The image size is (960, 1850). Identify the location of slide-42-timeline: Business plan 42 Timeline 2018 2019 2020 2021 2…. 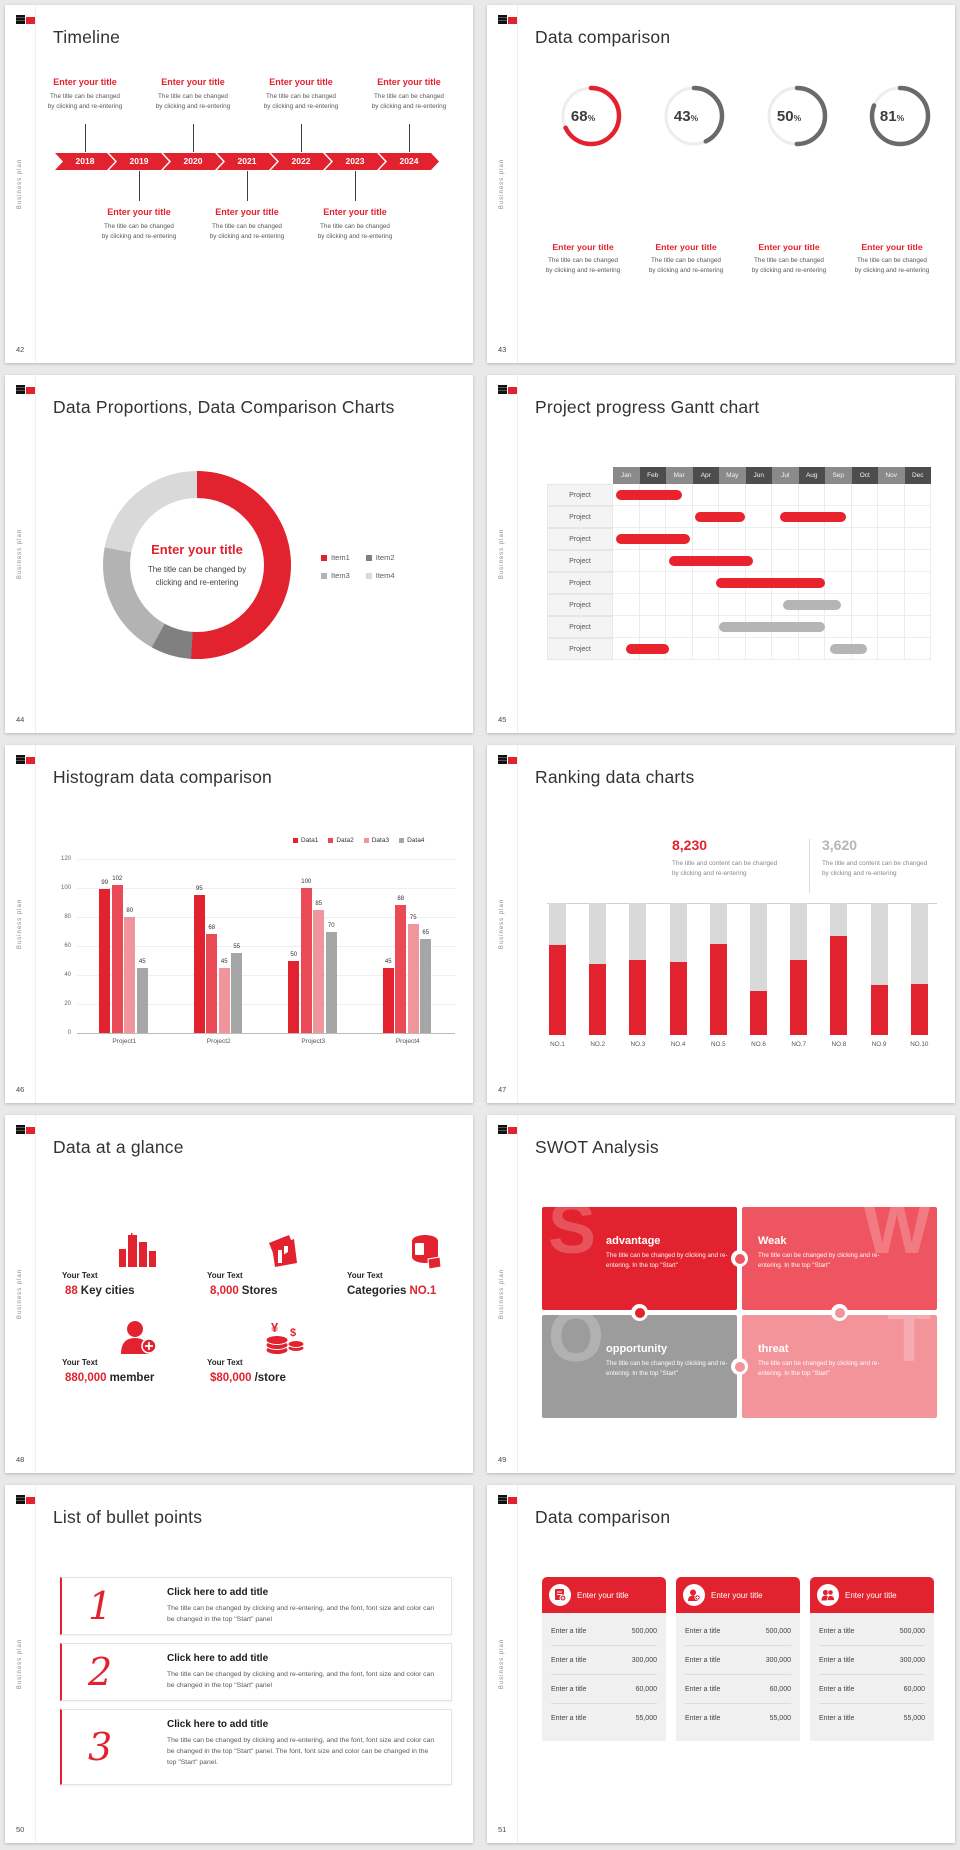
(239, 184).